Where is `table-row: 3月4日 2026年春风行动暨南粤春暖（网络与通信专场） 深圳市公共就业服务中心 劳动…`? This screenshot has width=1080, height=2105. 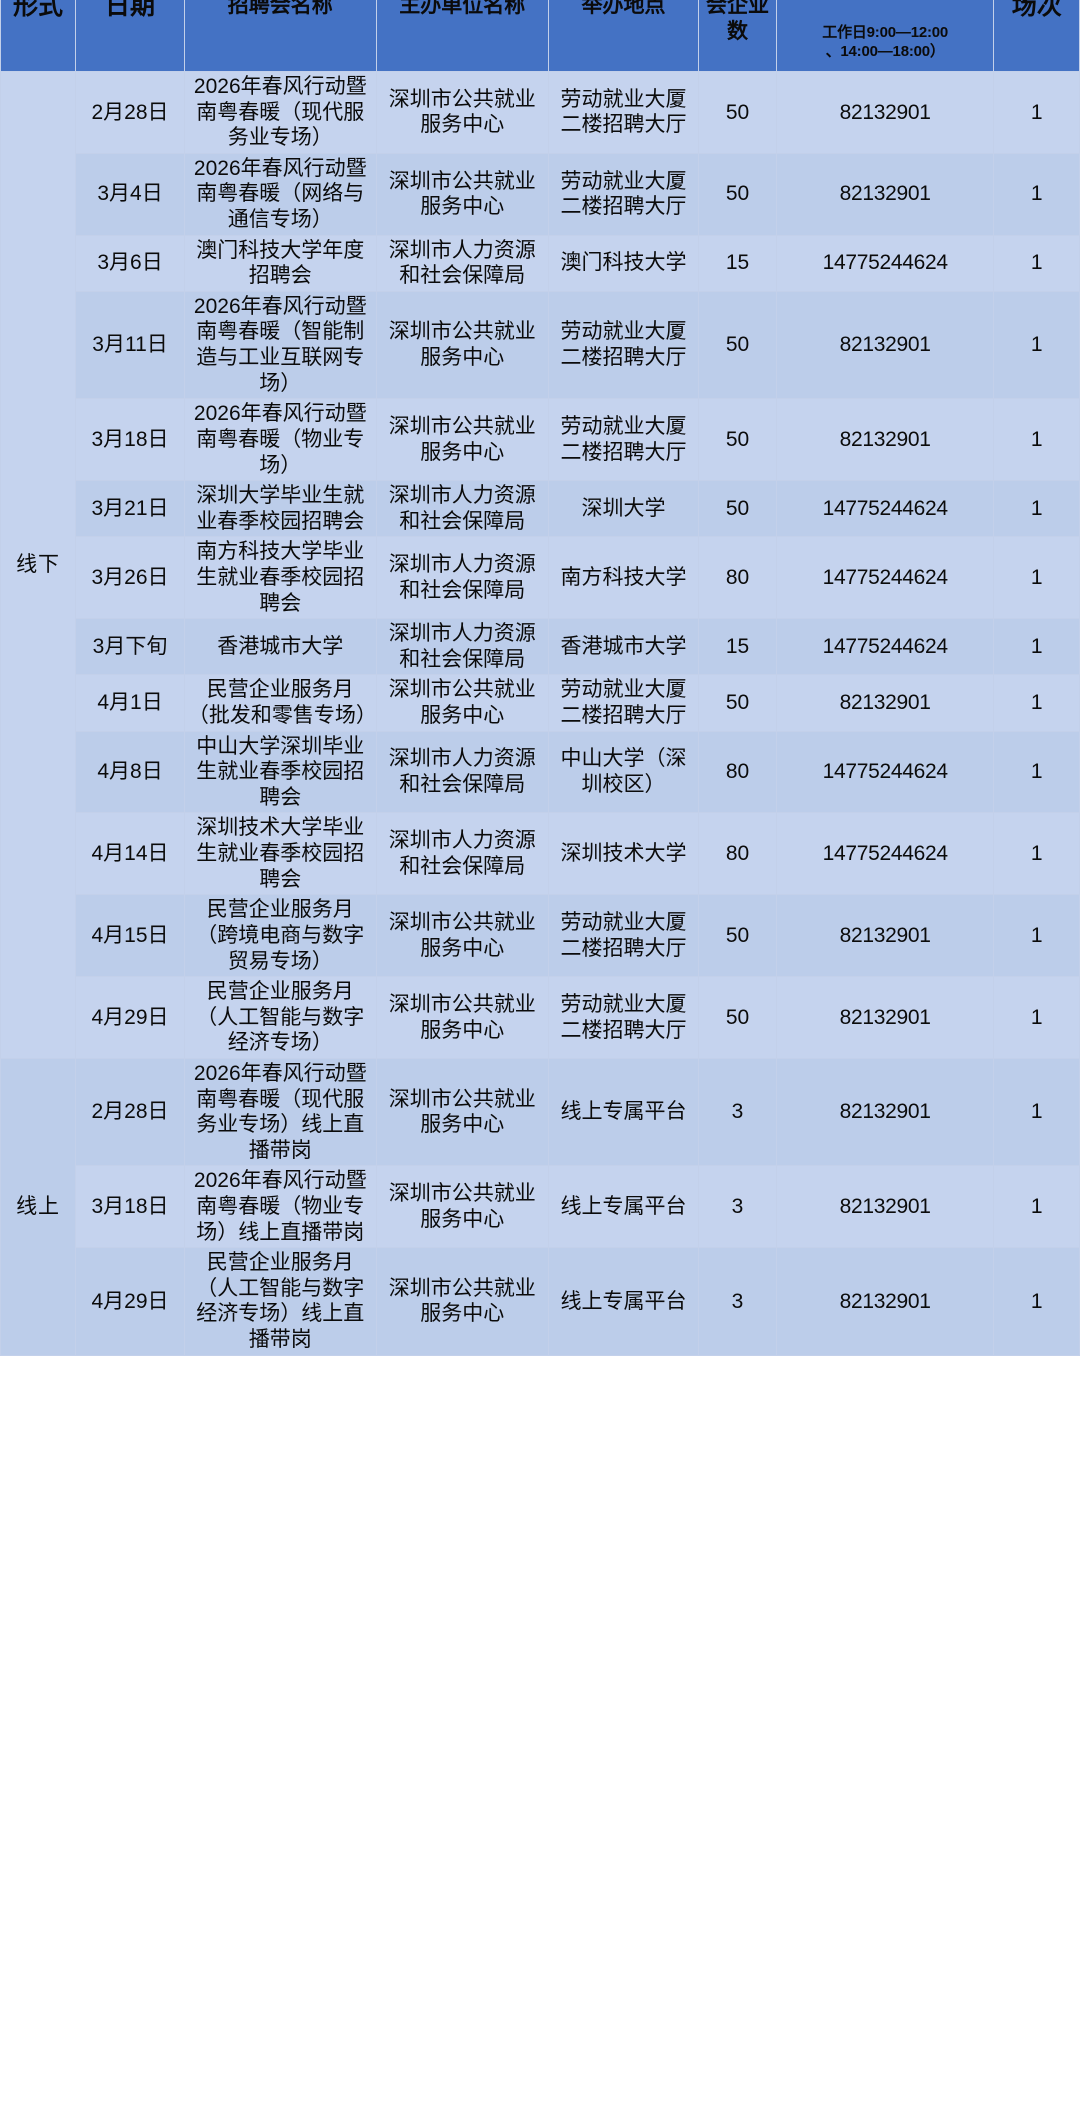
table-row: 3月4日 2026年春风行动暨南粤春暖（网络与通信专场） 深圳市公共就业服务中心 劳动… is located at coordinates (540, 194).